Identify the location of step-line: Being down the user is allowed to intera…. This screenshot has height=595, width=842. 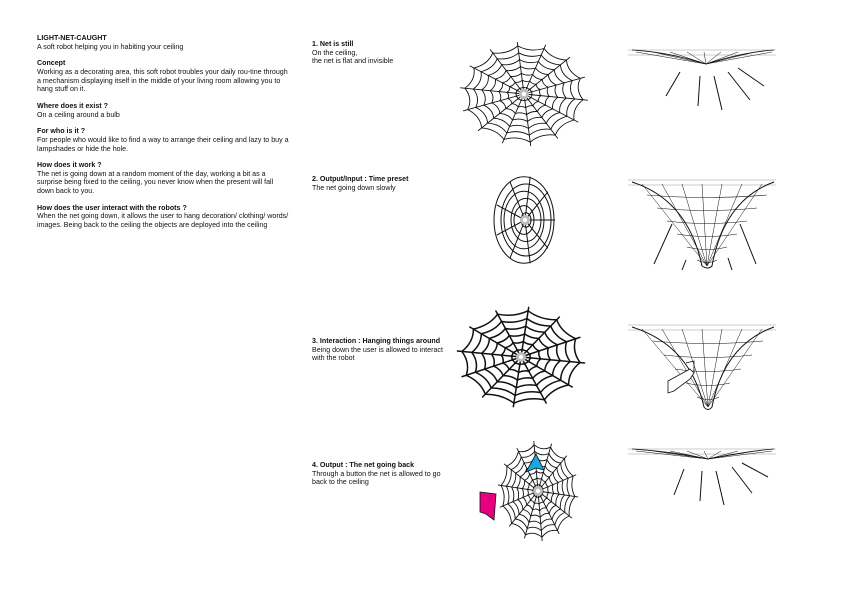
(377, 349).